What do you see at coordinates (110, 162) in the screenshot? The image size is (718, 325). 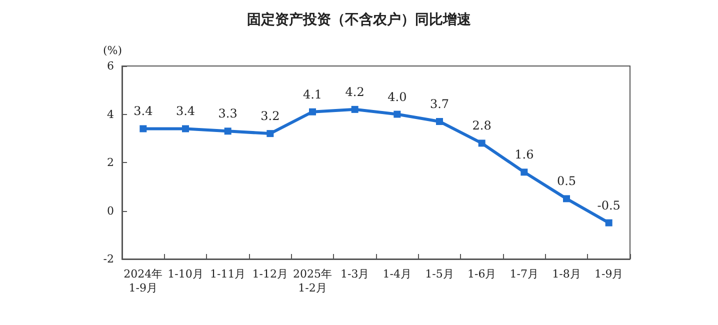 I see `y-tick-label: 2` at bounding box center [110, 162].